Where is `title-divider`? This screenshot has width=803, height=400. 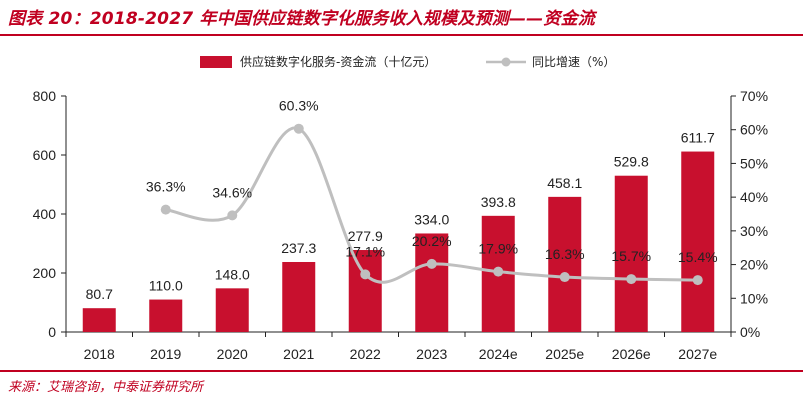
title-divider is located at coordinates (401, 35).